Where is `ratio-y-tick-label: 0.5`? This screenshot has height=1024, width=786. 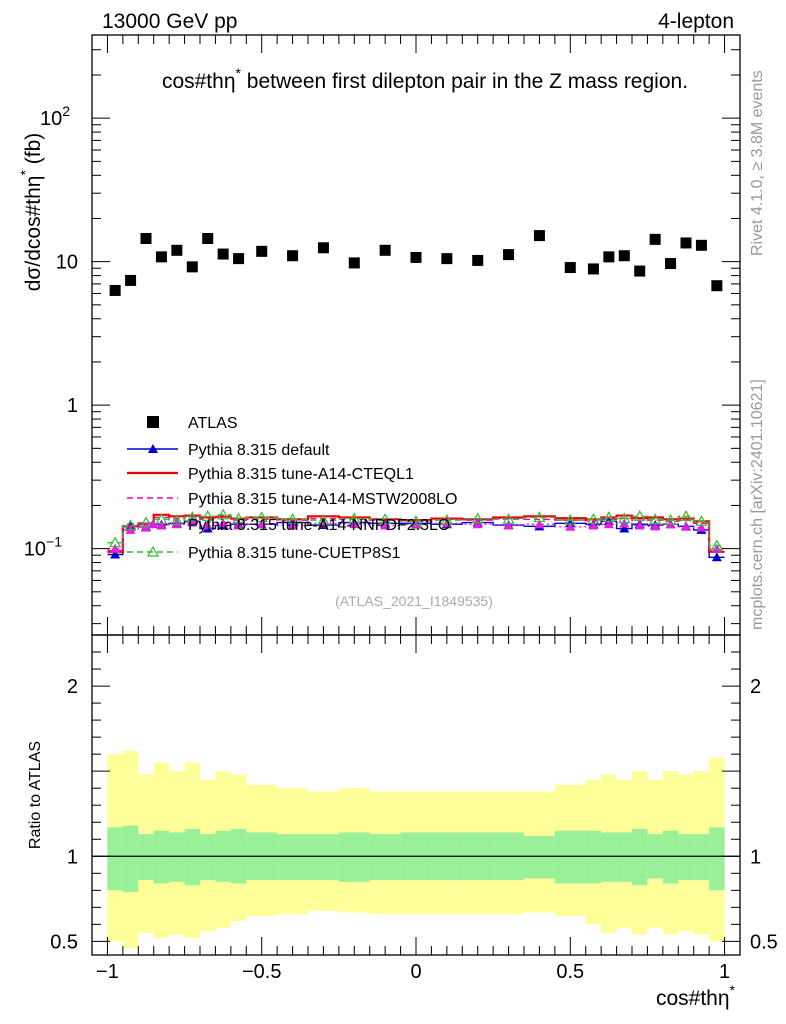
ratio-y-tick-label: 0.5 is located at coordinates (64, 942).